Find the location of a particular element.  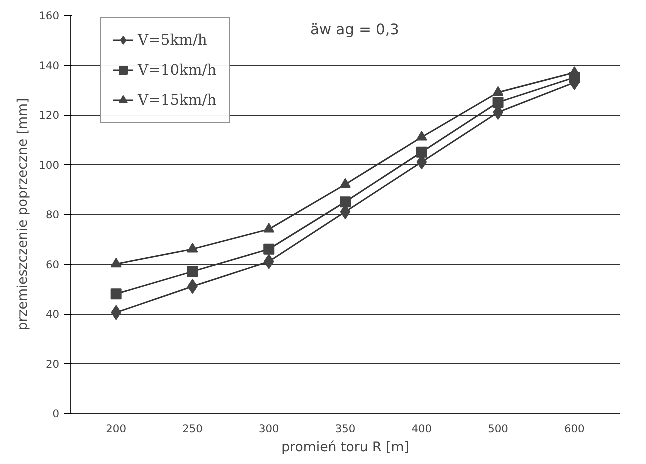

x-axis-title: promień toru R [m] is located at coordinates (346, 448).